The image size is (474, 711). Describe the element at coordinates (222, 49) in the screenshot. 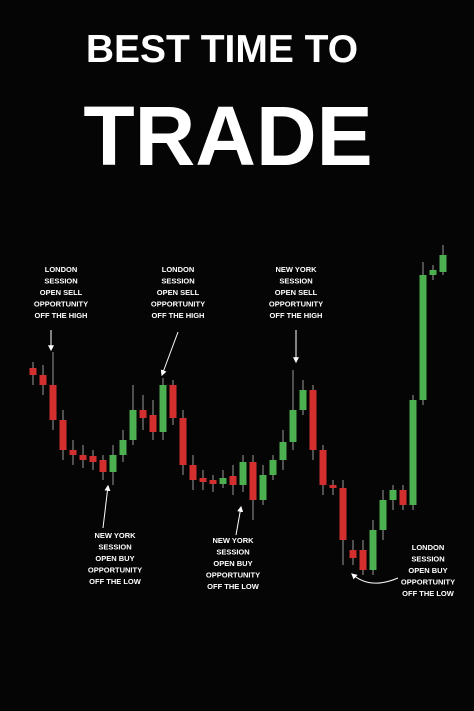

I see `title: BEST TIME TO` at that location.